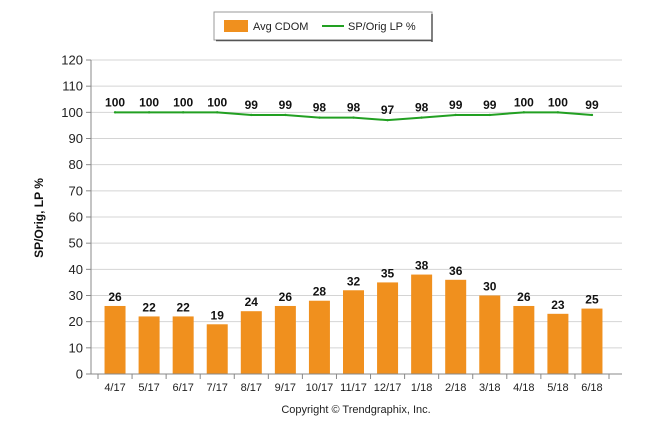 This screenshot has height=439, width=646. Describe the element at coordinates (592, 300) in the screenshot. I see `bar-value-label: 25` at that location.